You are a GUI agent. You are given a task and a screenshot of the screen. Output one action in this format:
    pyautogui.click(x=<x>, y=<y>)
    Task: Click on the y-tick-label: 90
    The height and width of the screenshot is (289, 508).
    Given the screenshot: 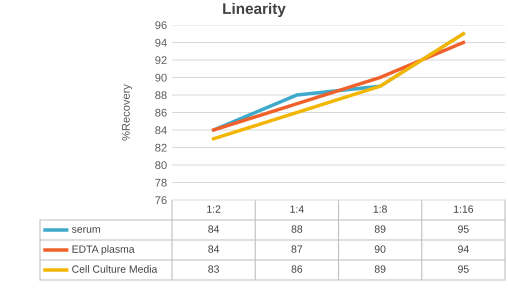 What is the action you would take?
    pyautogui.click(x=161, y=78)
    